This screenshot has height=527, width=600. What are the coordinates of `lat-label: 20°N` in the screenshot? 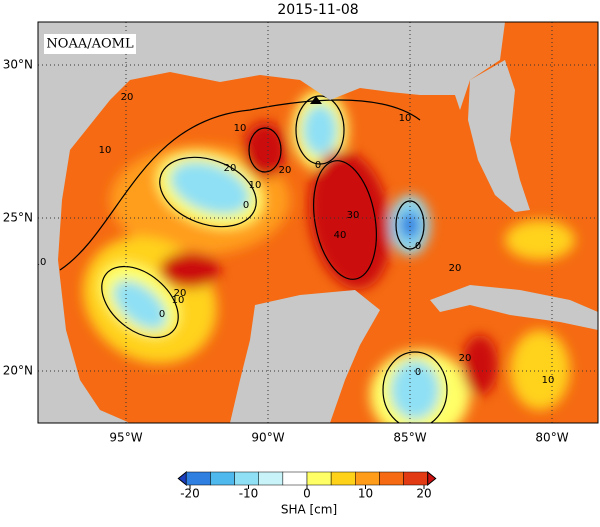 It's located at (18, 371).